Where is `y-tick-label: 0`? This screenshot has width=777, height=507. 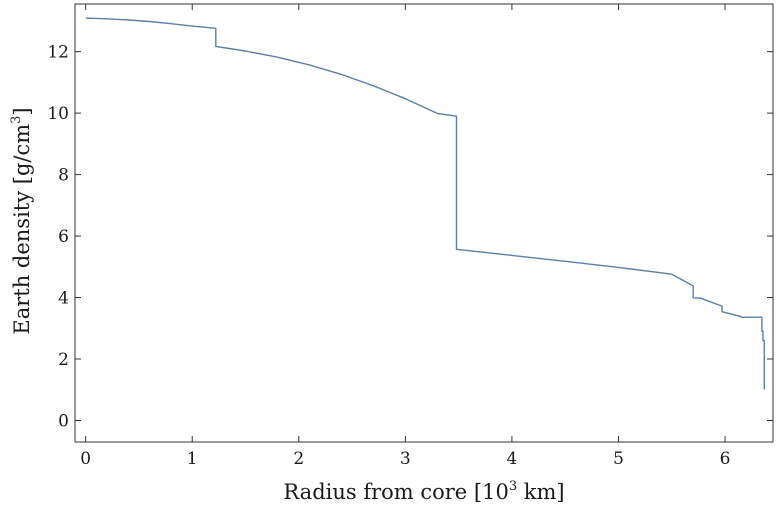
y-tick-label: 0 is located at coordinates (63, 421).